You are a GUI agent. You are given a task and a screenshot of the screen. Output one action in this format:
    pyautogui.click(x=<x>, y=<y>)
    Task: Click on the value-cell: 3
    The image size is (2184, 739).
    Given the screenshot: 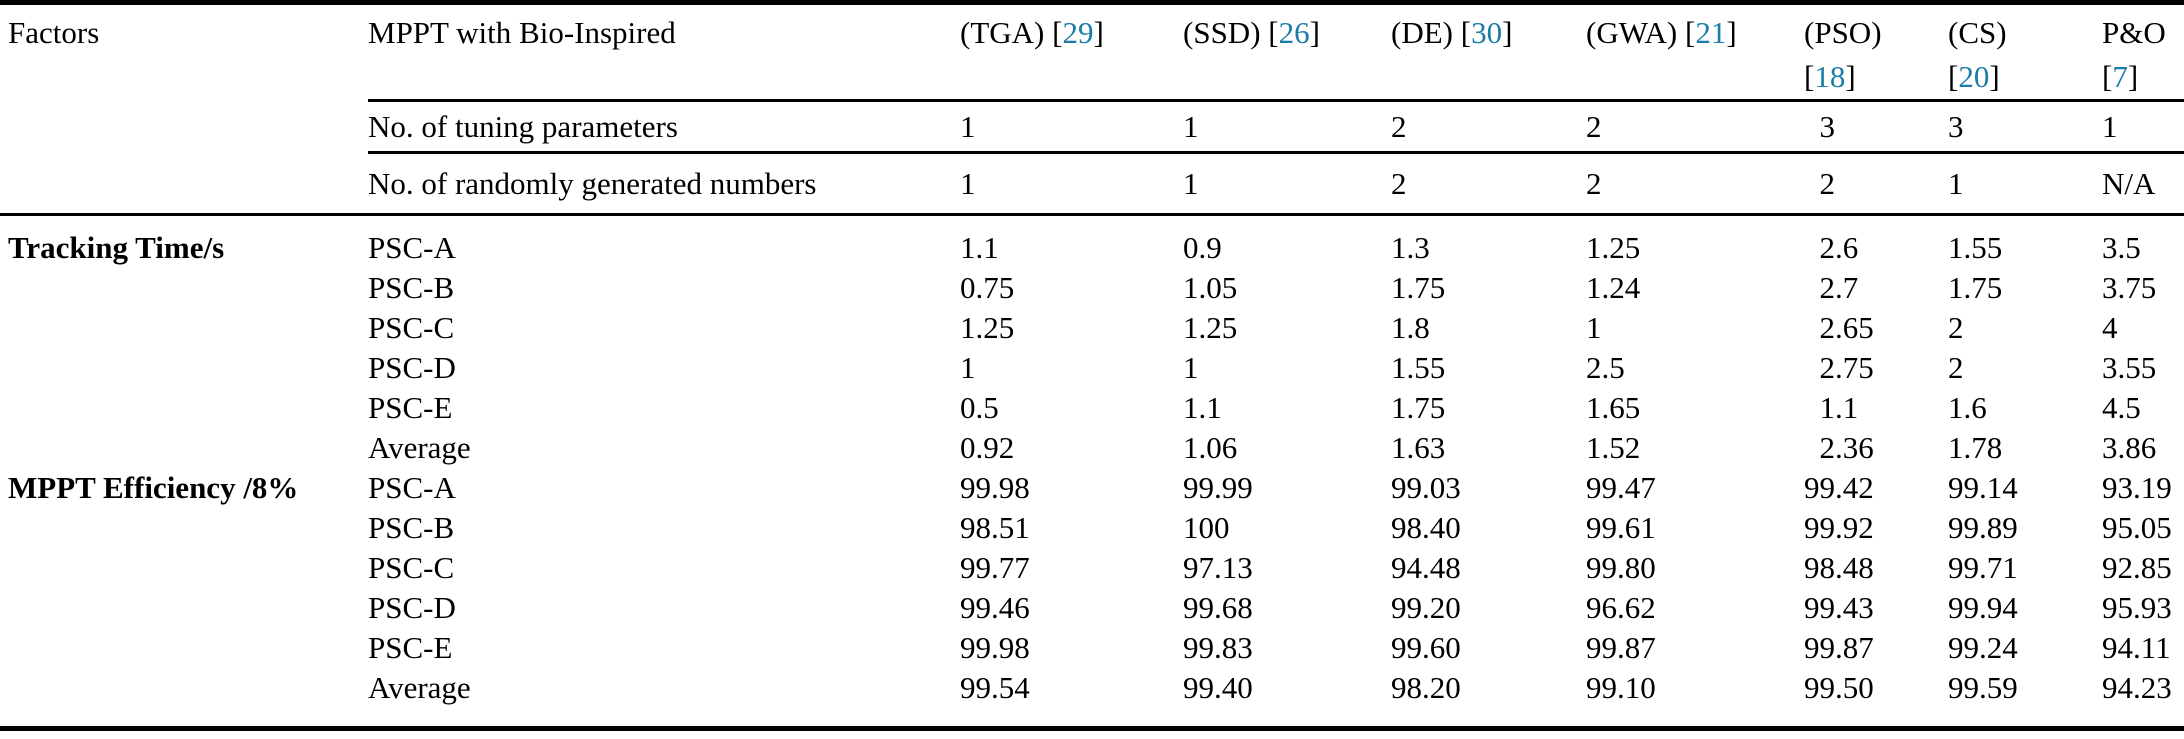 What is the action you would take?
    pyautogui.click(x=1876, y=127)
    